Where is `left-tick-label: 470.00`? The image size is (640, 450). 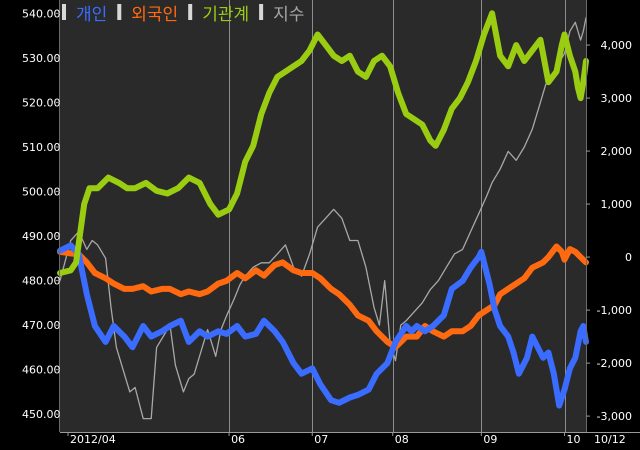 left-tick-label: 470.00 is located at coordinates (41, 325).